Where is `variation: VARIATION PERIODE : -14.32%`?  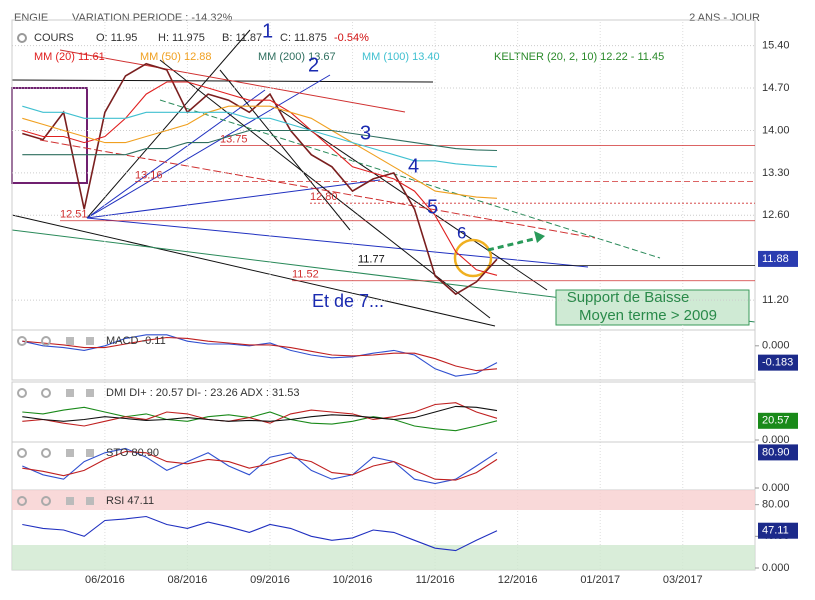 variation: VARIATION PERIODE : -14.32% is located at coordinates (152, 18).